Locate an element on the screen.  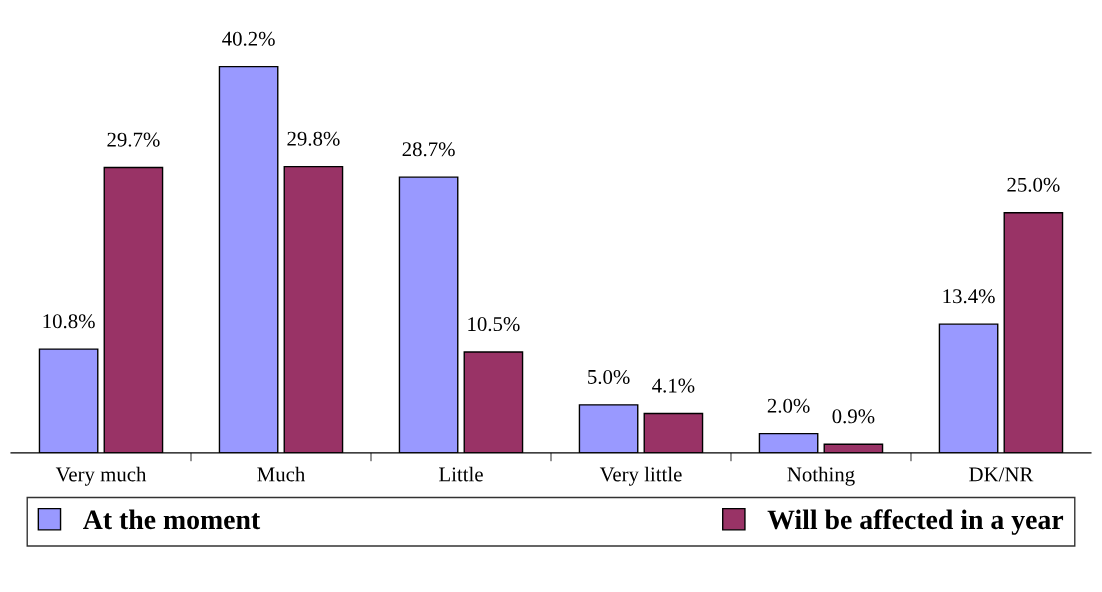
x-tick-label: Much is located at coordinates (281, 474).